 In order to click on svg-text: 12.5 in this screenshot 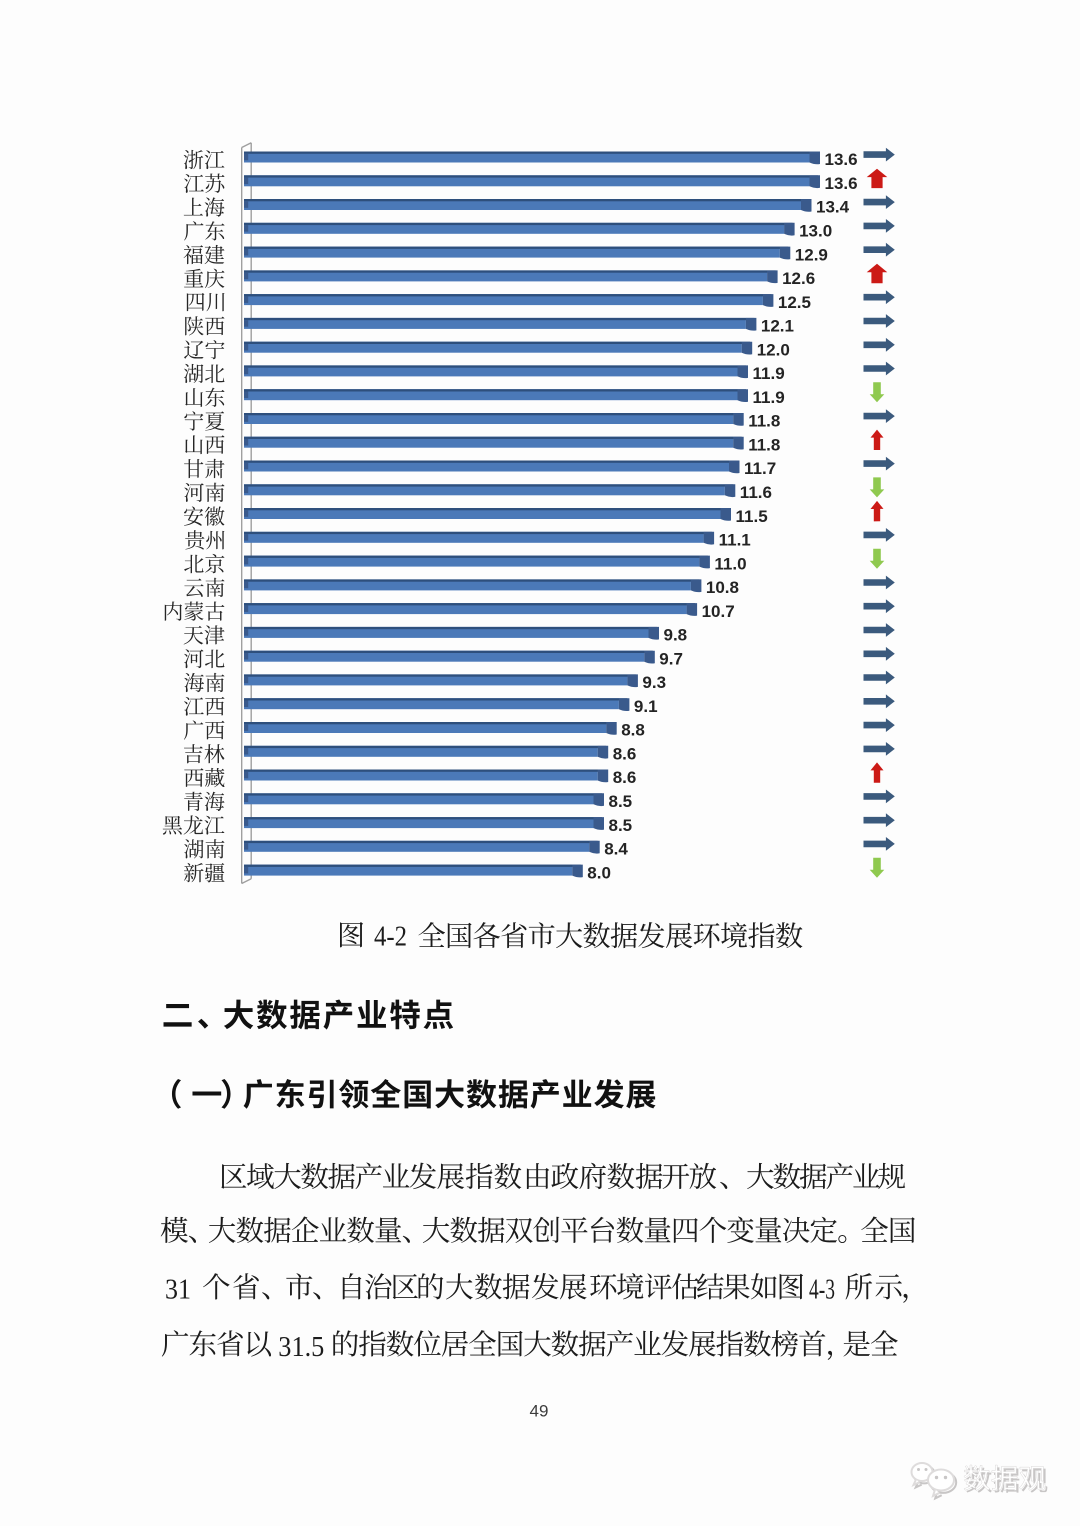, I will do `click(794, 302)`.